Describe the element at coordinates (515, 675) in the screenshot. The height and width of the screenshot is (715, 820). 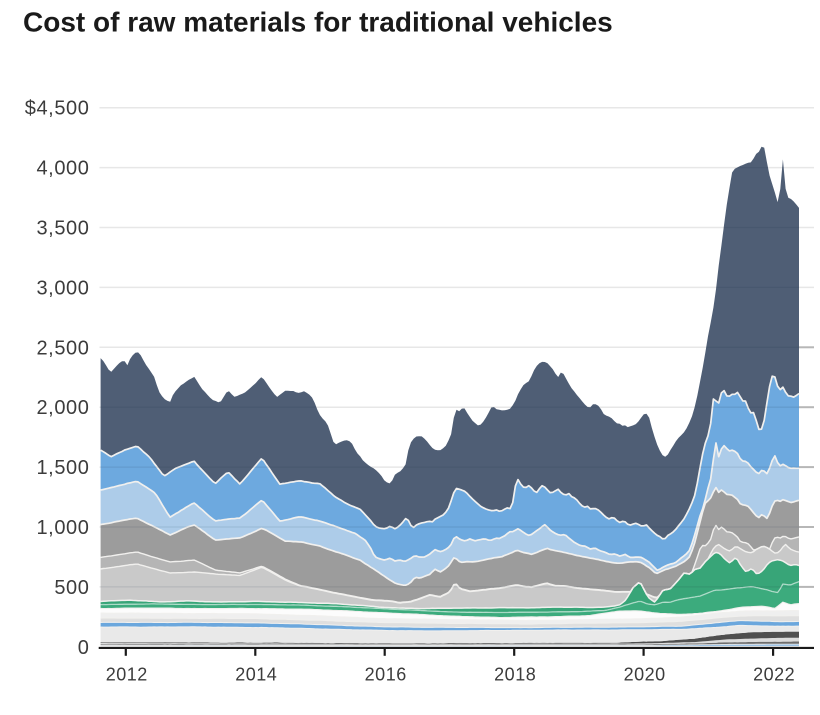
I see `svg-text: 2018` at that location.